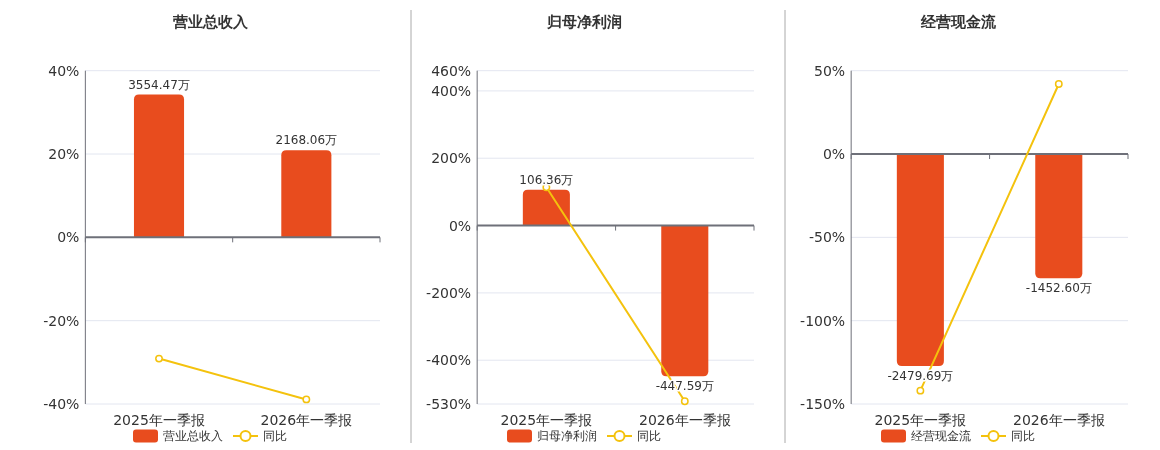  What do you see at coordinates (958, 22) in the screenshot?
I see `title: 经营现金流` at bounding box center [958, 22].